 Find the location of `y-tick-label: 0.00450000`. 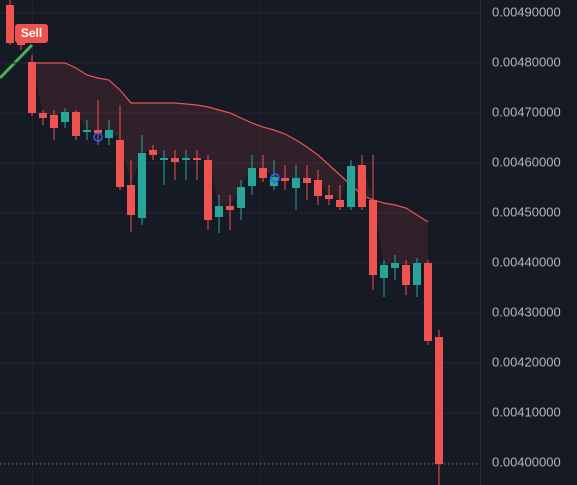

y-tick-label: 0.00450000 is located at coordinates (526, 211).